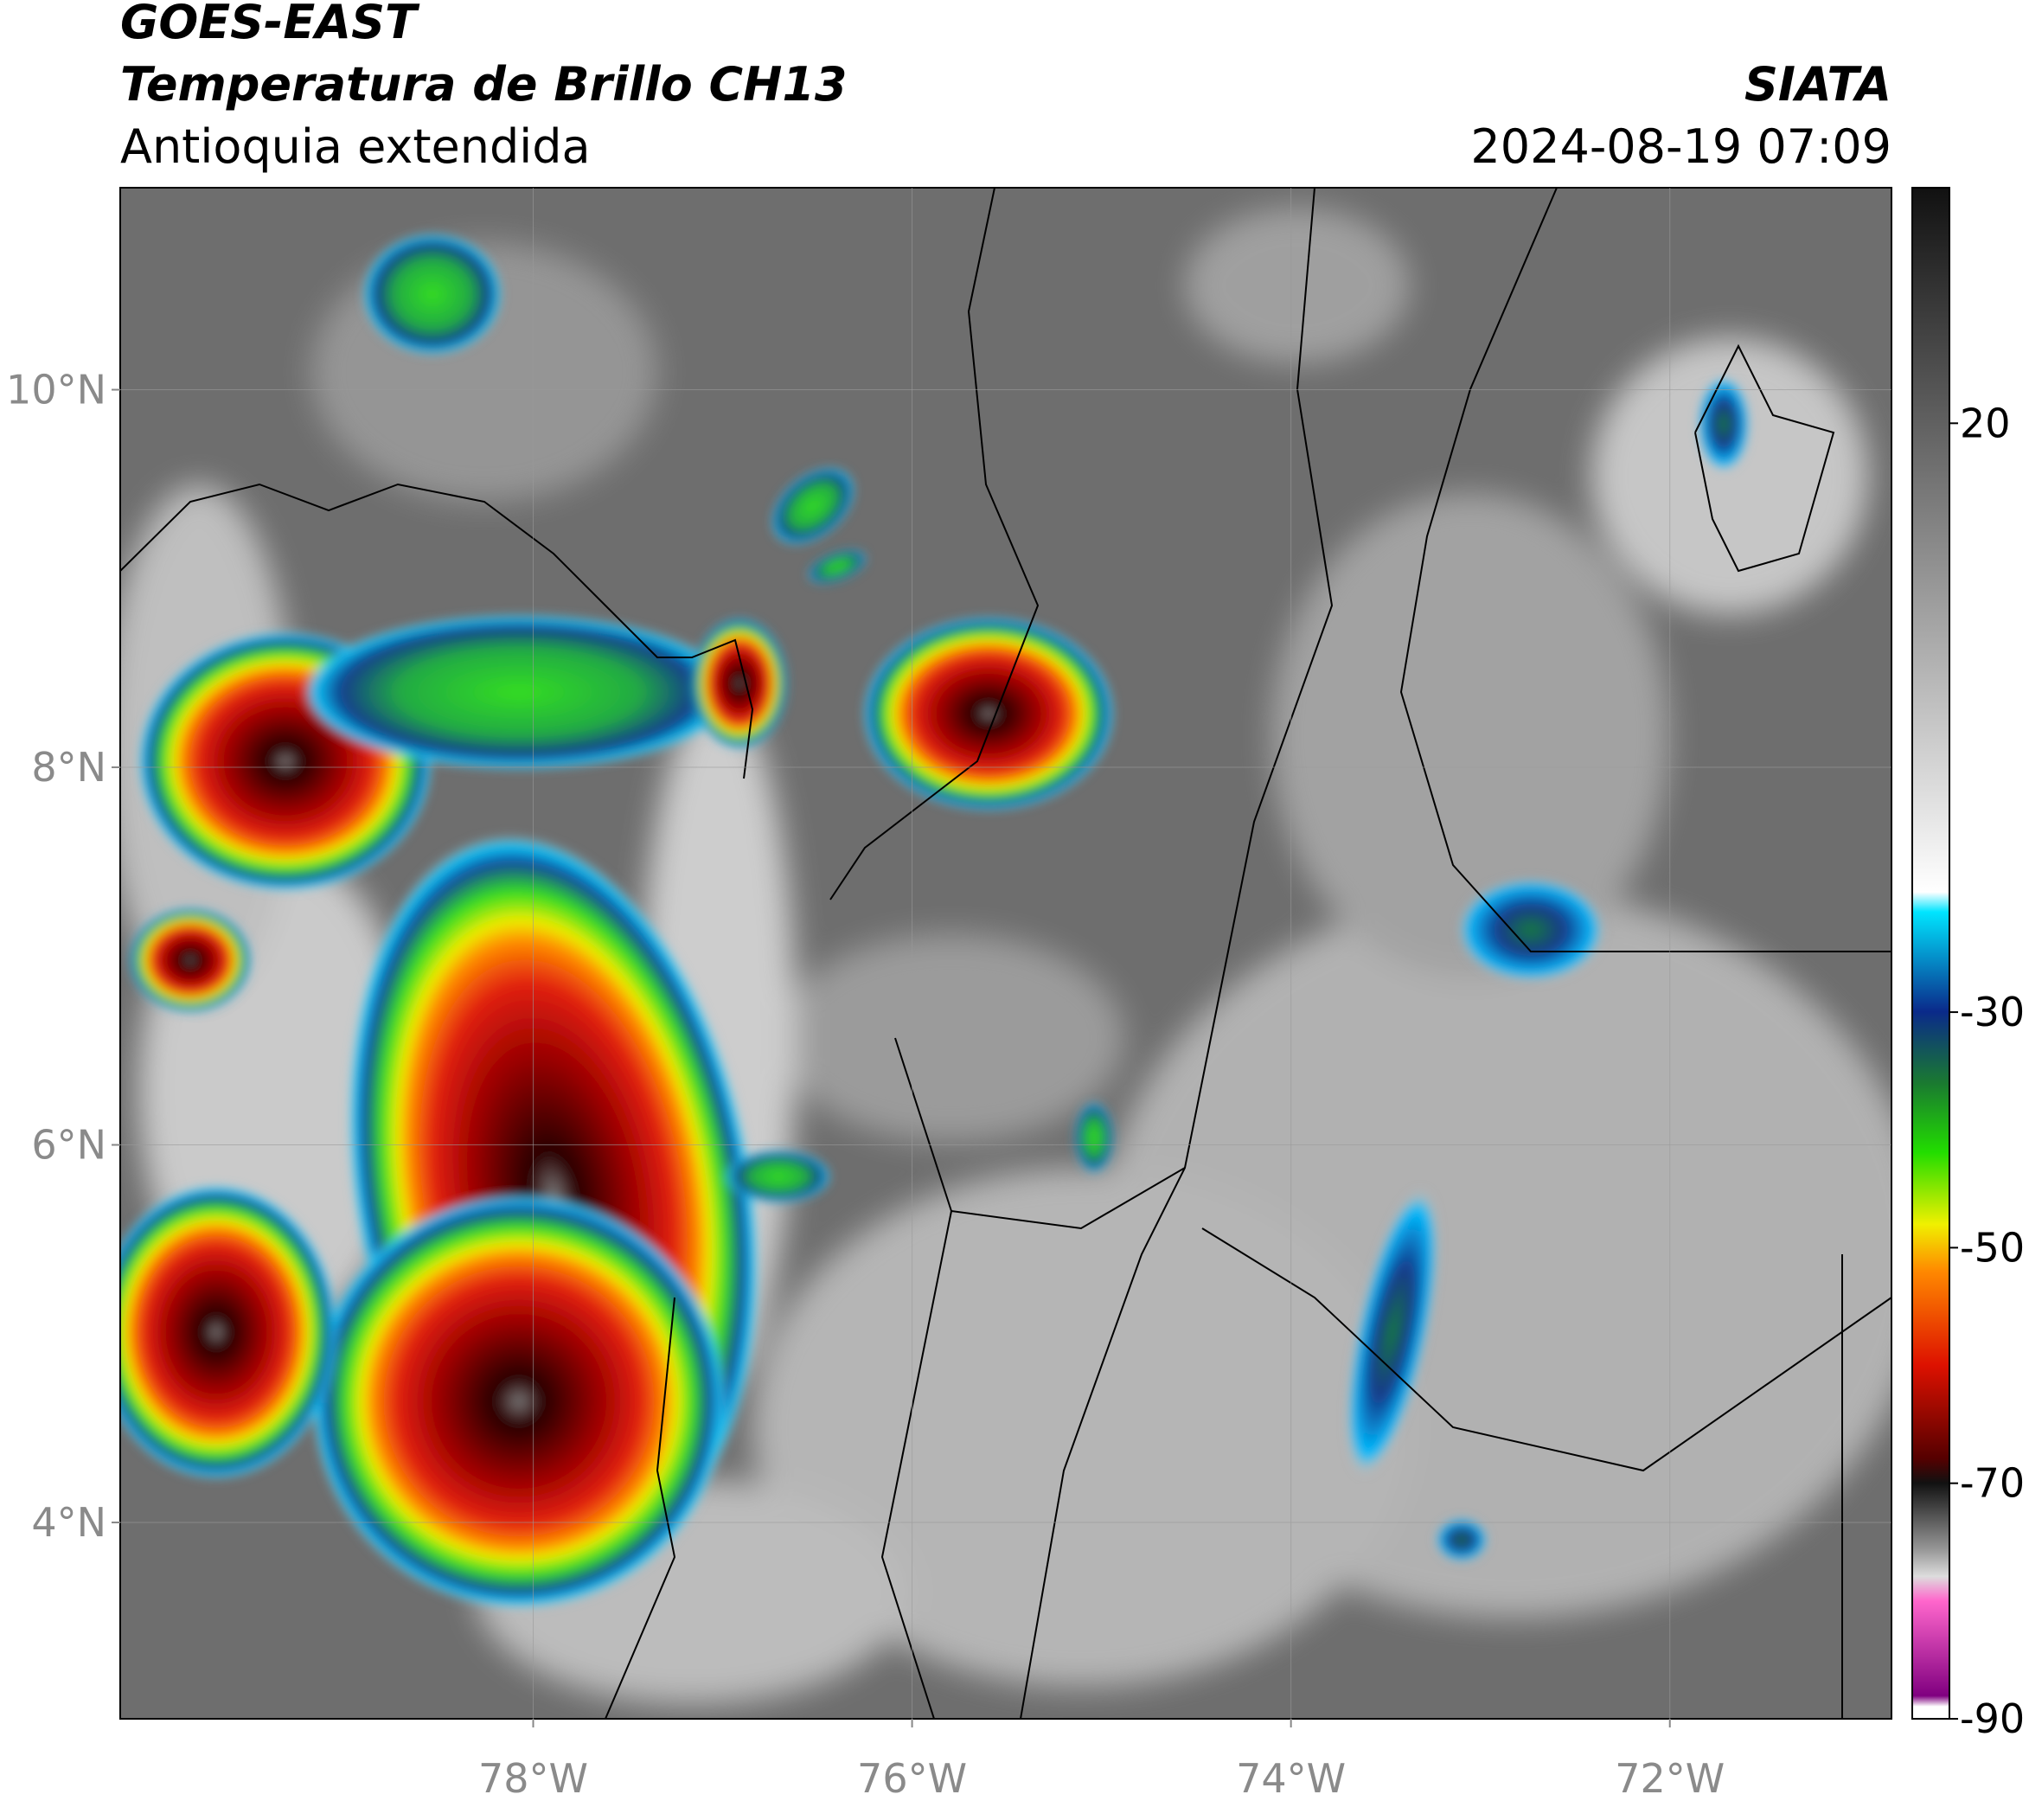 This screenshot has height=1820, width=2029. Describe the element at coordinates (355, 146) in the screenshot. I see `region: Antioquia extendida` at that location.